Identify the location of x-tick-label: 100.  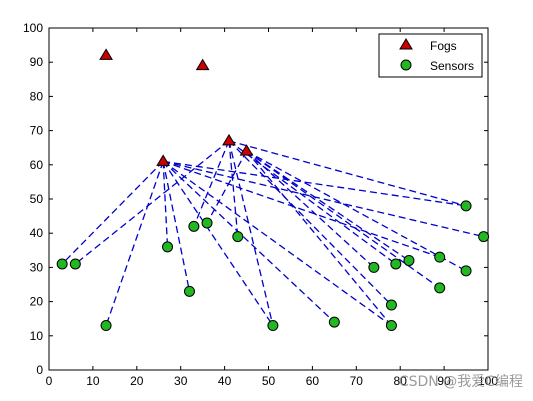
(488, 381).